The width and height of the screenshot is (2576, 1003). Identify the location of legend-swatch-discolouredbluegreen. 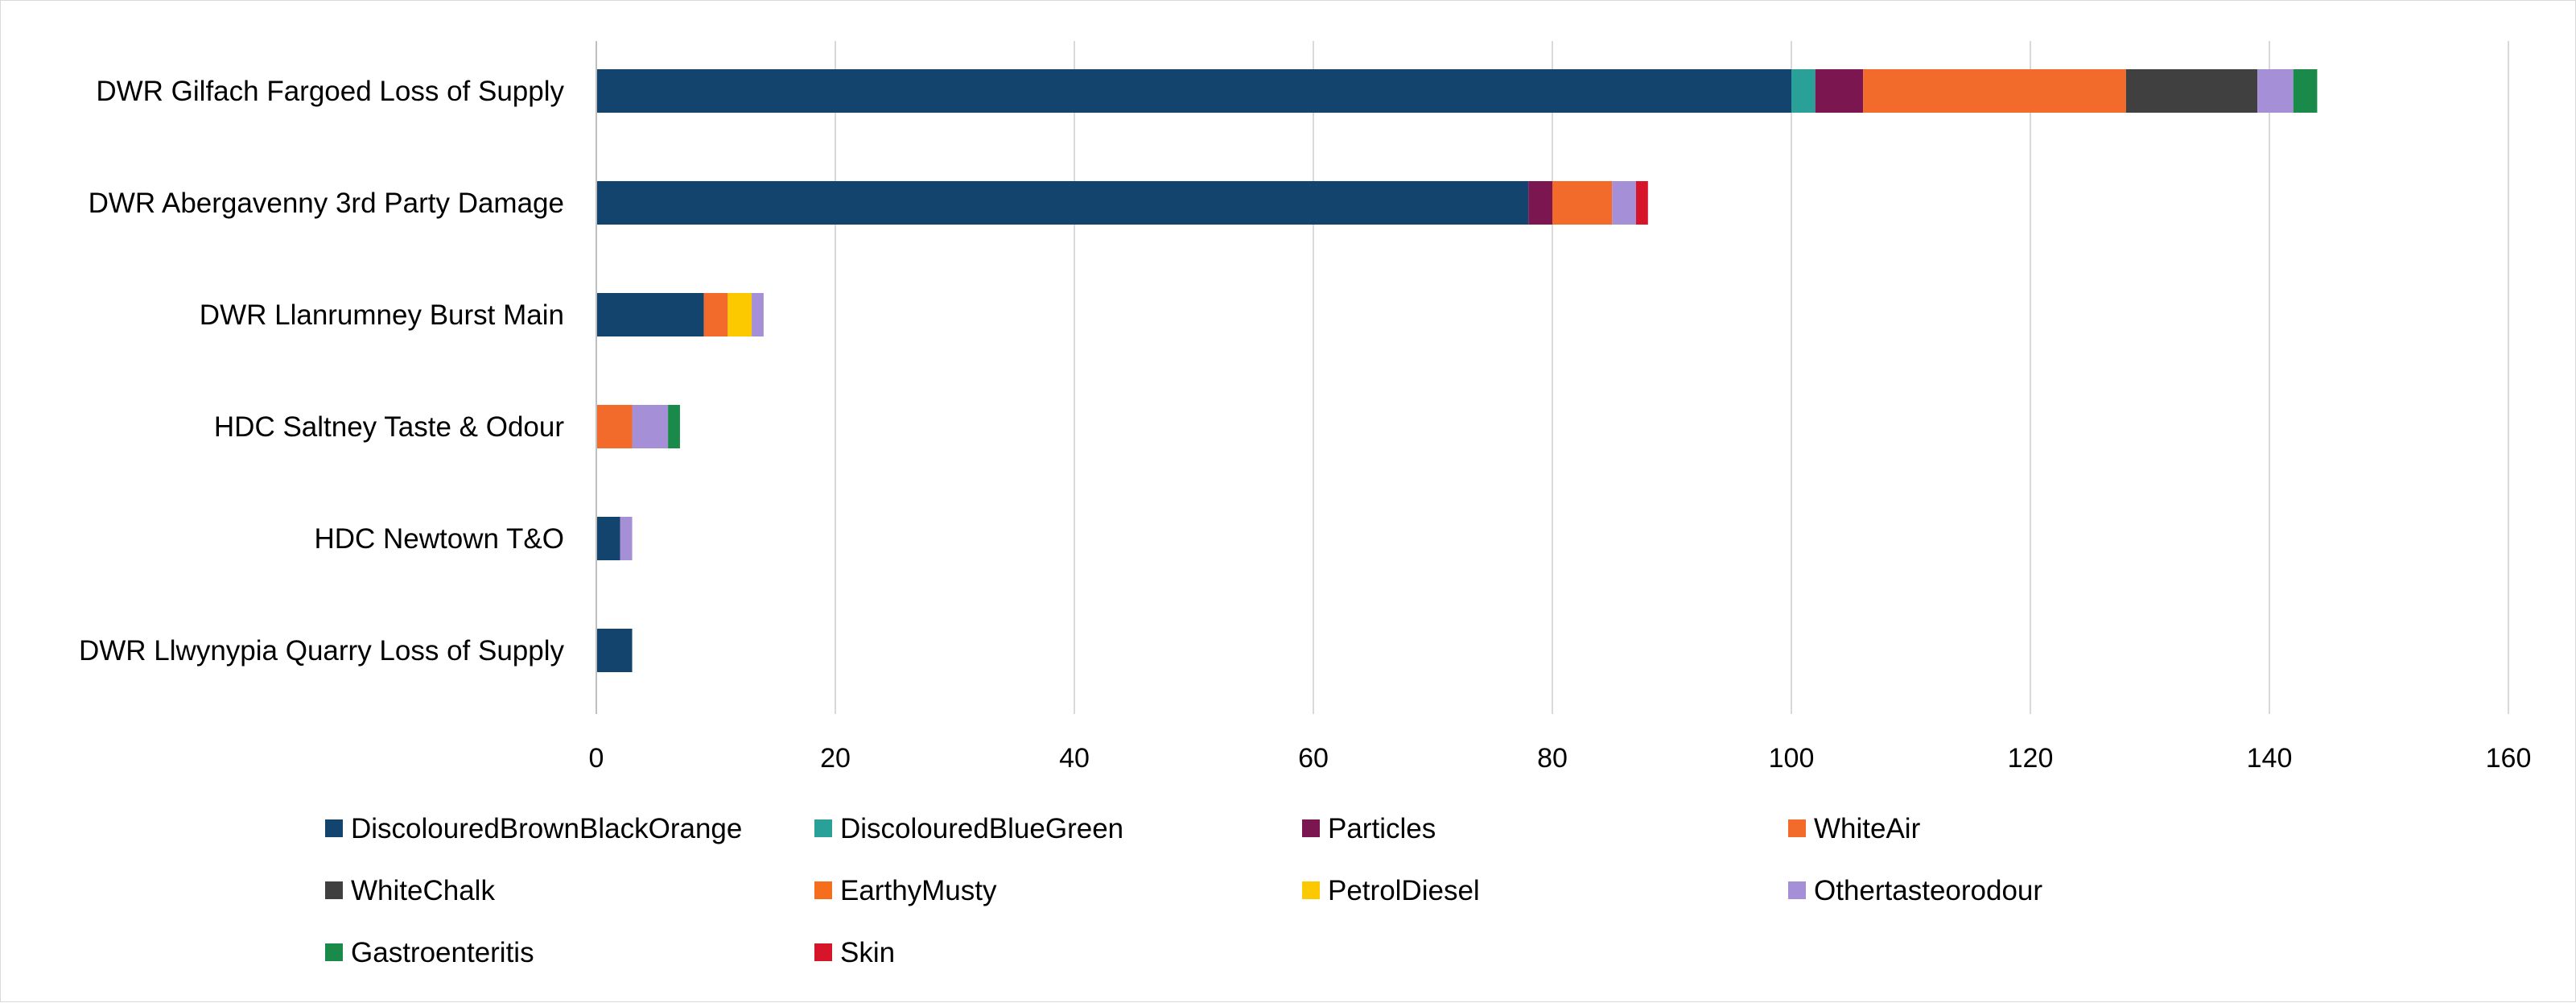
(823, 828).